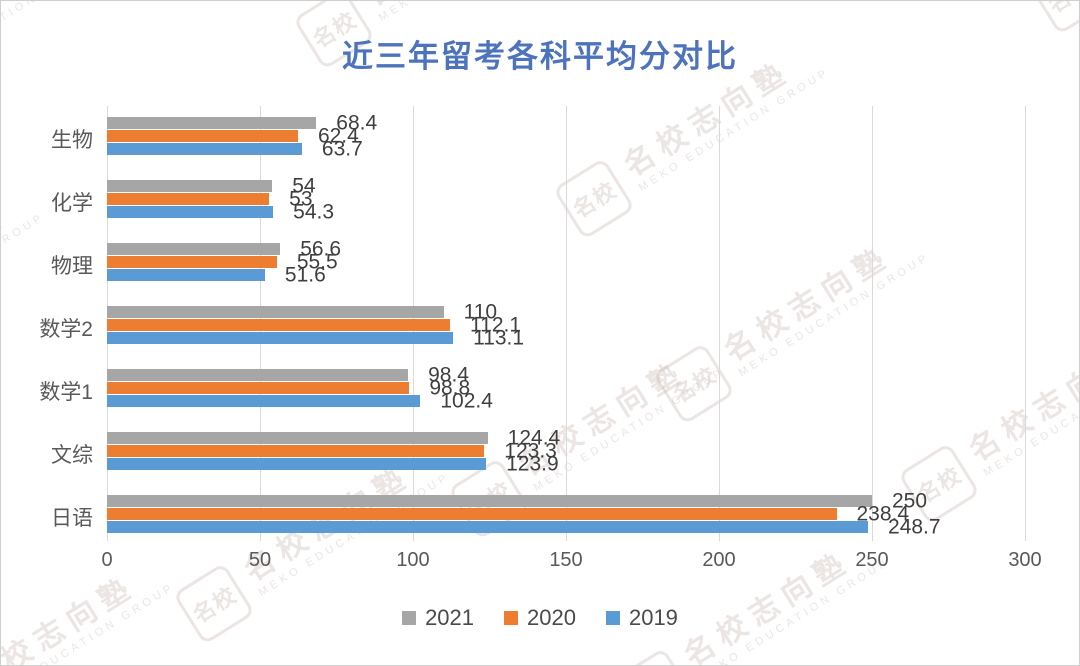 The image size is (1080, 666). I want to click on bar-2020-化学, so click(188, 199).